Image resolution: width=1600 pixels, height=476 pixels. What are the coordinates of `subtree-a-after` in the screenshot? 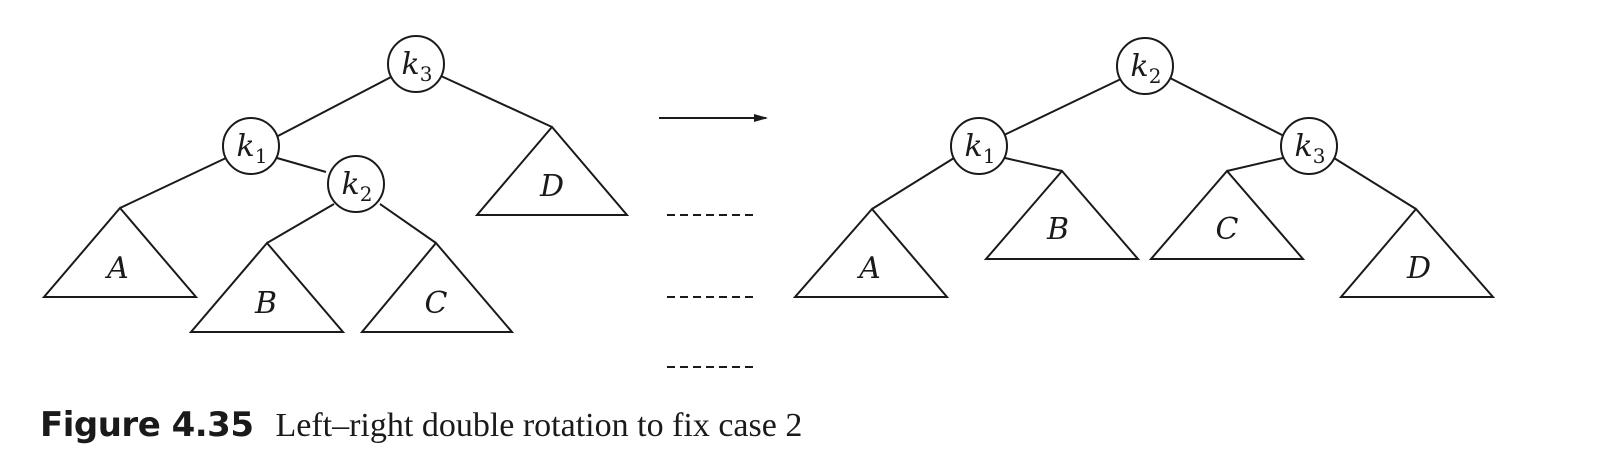 It's located at (871, 252).